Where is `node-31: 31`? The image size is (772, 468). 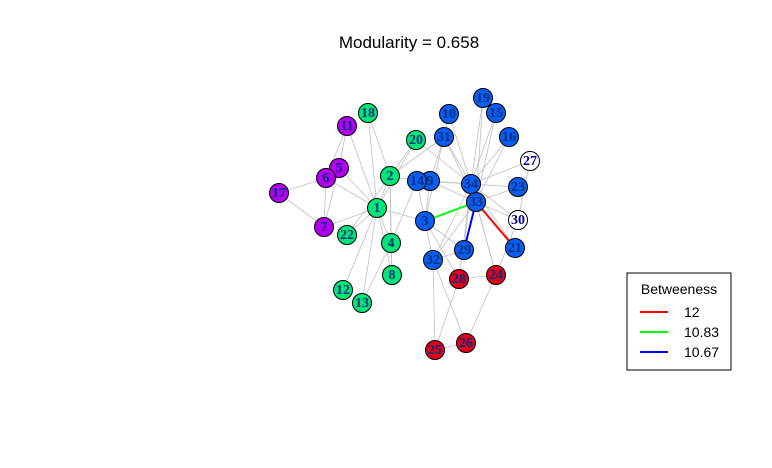
node-31: 31 is located at coordinates (444, 137).